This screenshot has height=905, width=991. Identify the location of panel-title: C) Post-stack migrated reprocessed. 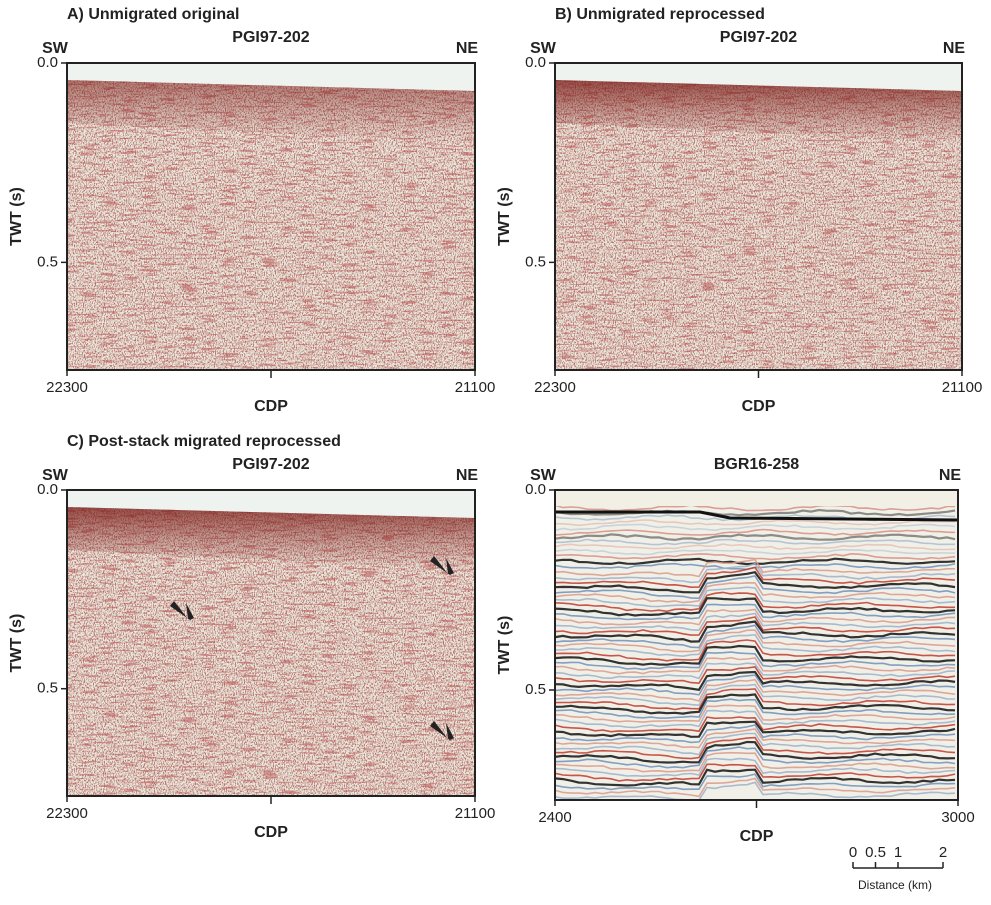
(204, 441).